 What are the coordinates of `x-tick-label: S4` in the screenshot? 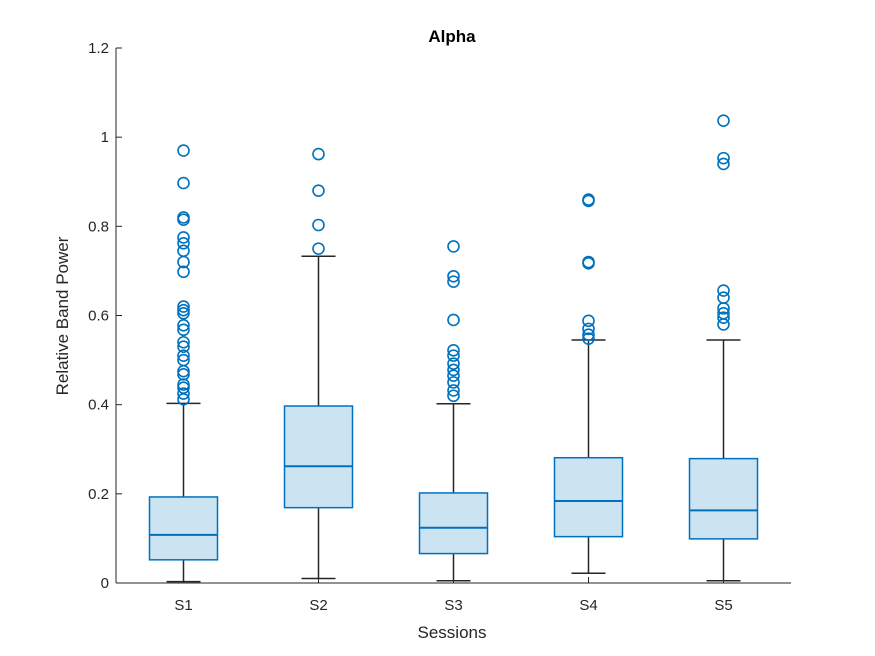 It's located at (588, 605).